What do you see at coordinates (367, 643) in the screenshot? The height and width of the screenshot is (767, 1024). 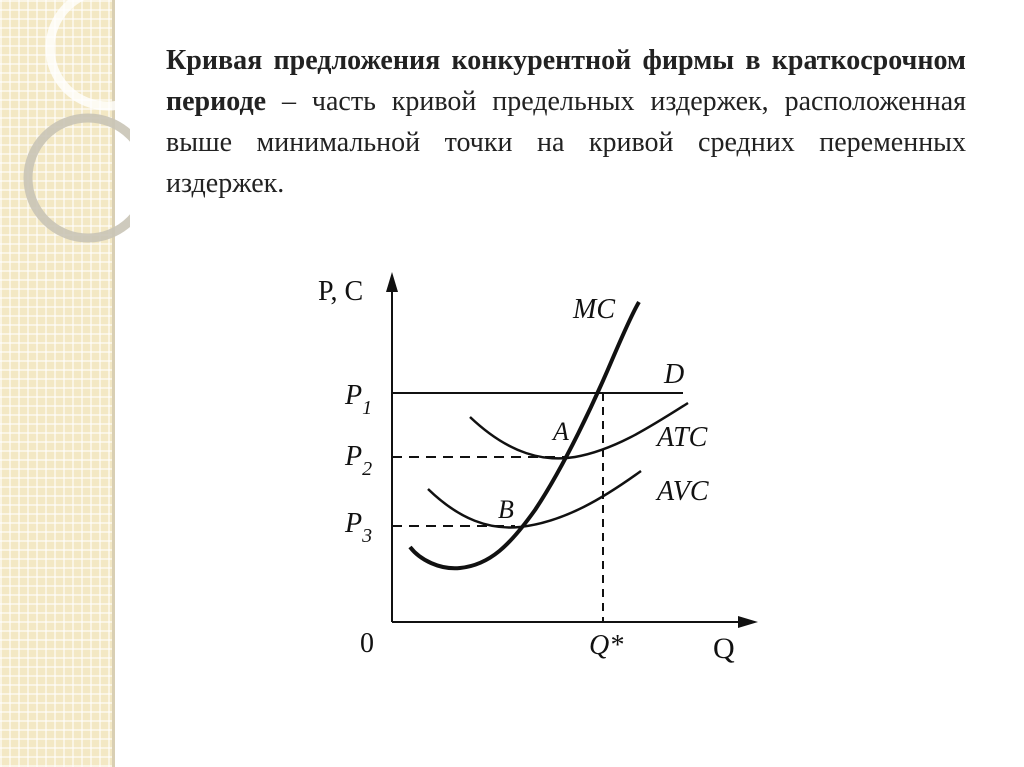 I see `origin-label: 0` at bounding box center [367, 643].